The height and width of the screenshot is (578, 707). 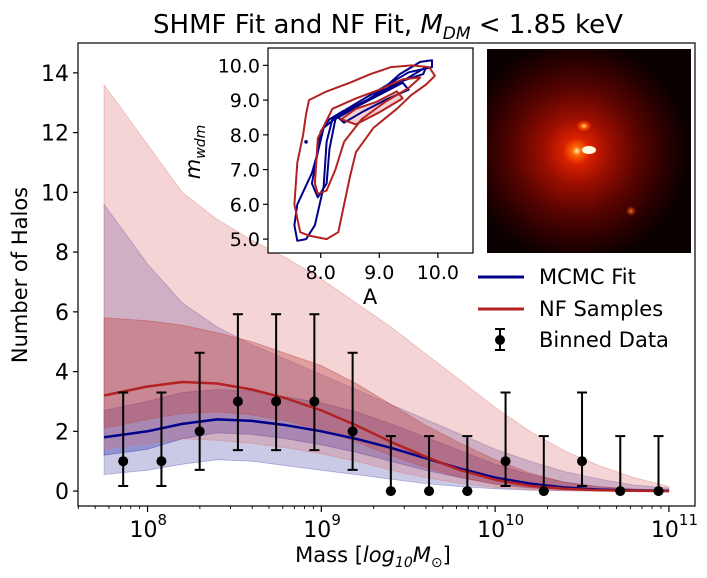 What do you see at coordinates (500, 340) in the screenshot?
I see `legend-marker-binned` at bounding box center [500, 340].